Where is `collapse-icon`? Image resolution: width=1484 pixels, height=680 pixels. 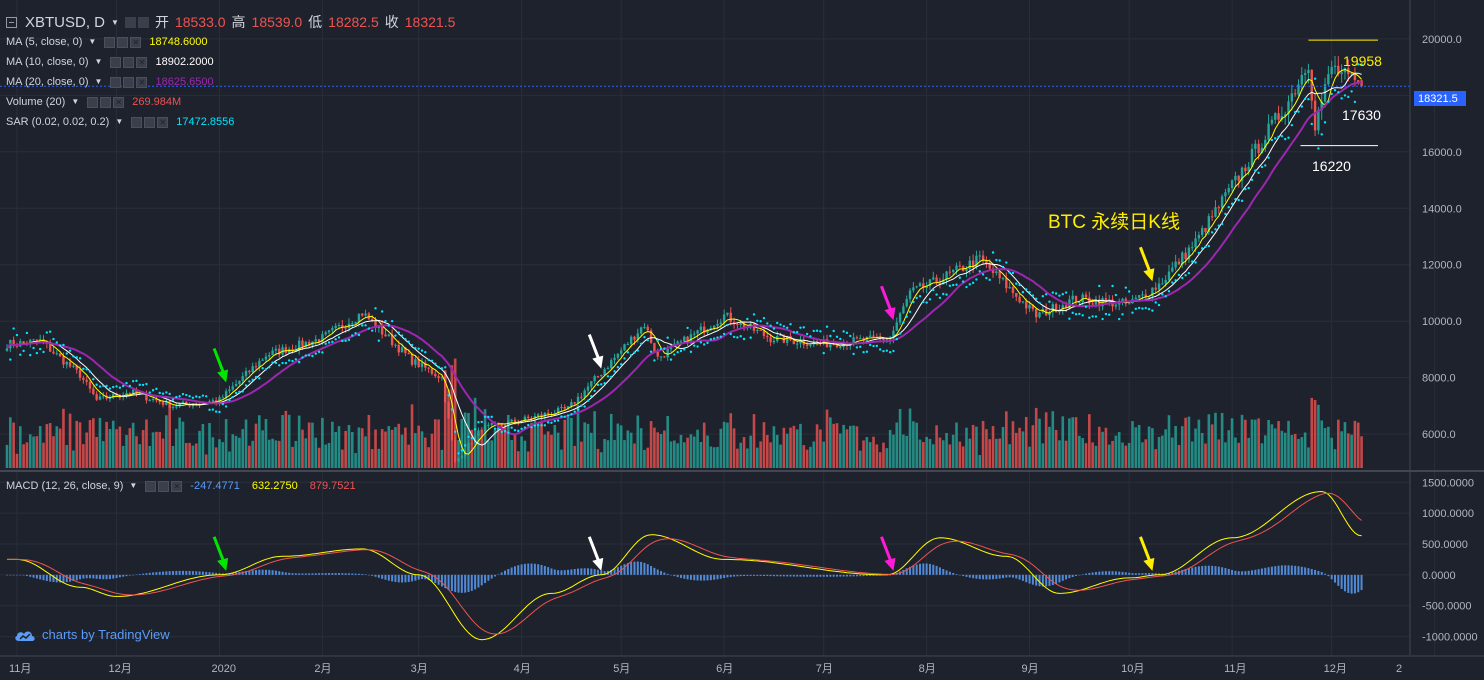
collapse-icon is located at coordinates (11, 22).